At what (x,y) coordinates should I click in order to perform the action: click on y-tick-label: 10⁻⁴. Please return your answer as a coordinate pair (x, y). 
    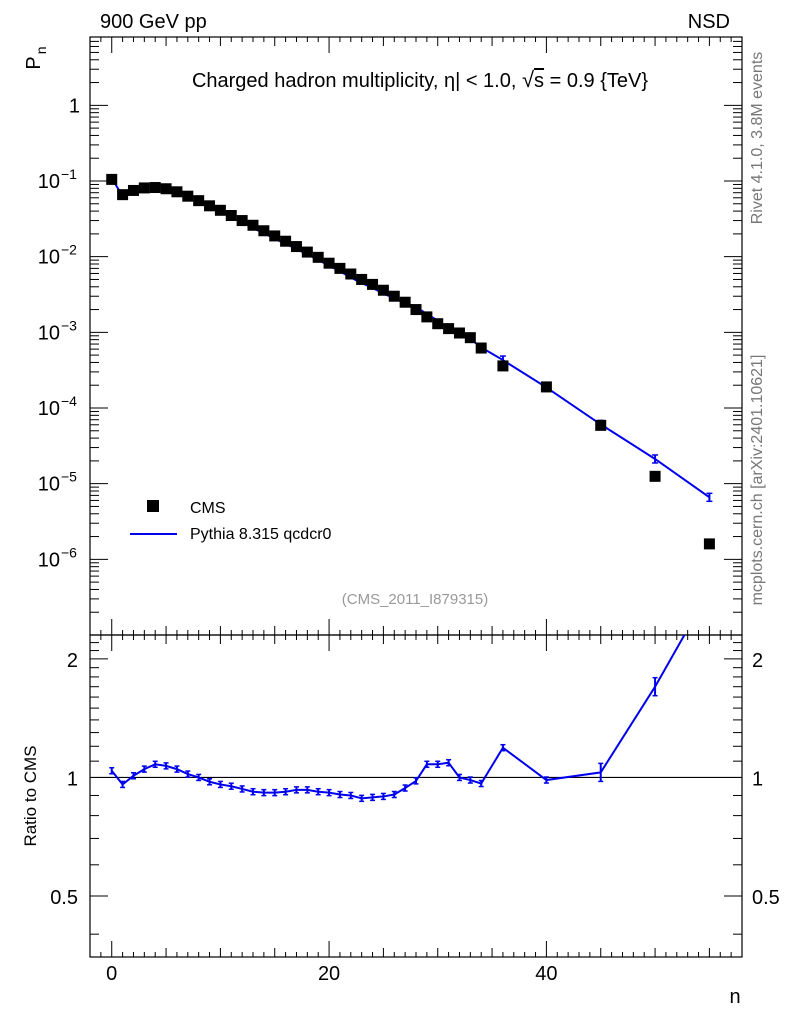
    Looking at the image, I should click on (57, 406).